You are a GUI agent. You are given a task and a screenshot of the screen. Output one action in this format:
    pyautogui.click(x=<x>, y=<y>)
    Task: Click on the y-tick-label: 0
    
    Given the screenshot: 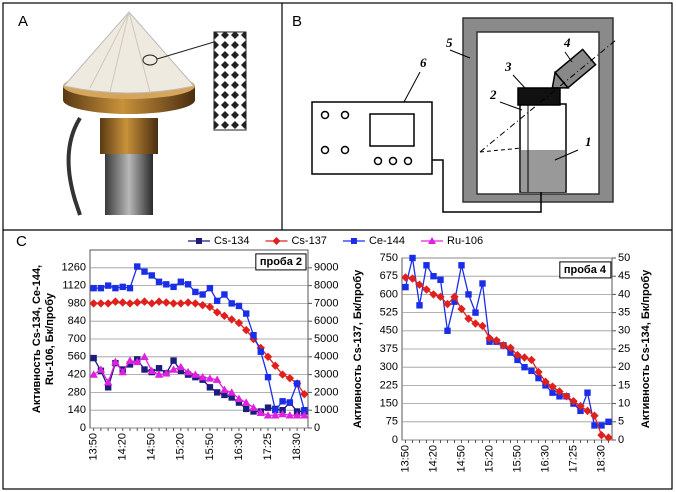 What is the action you would take?
    pyautogui.click(x=83, y=428)
    